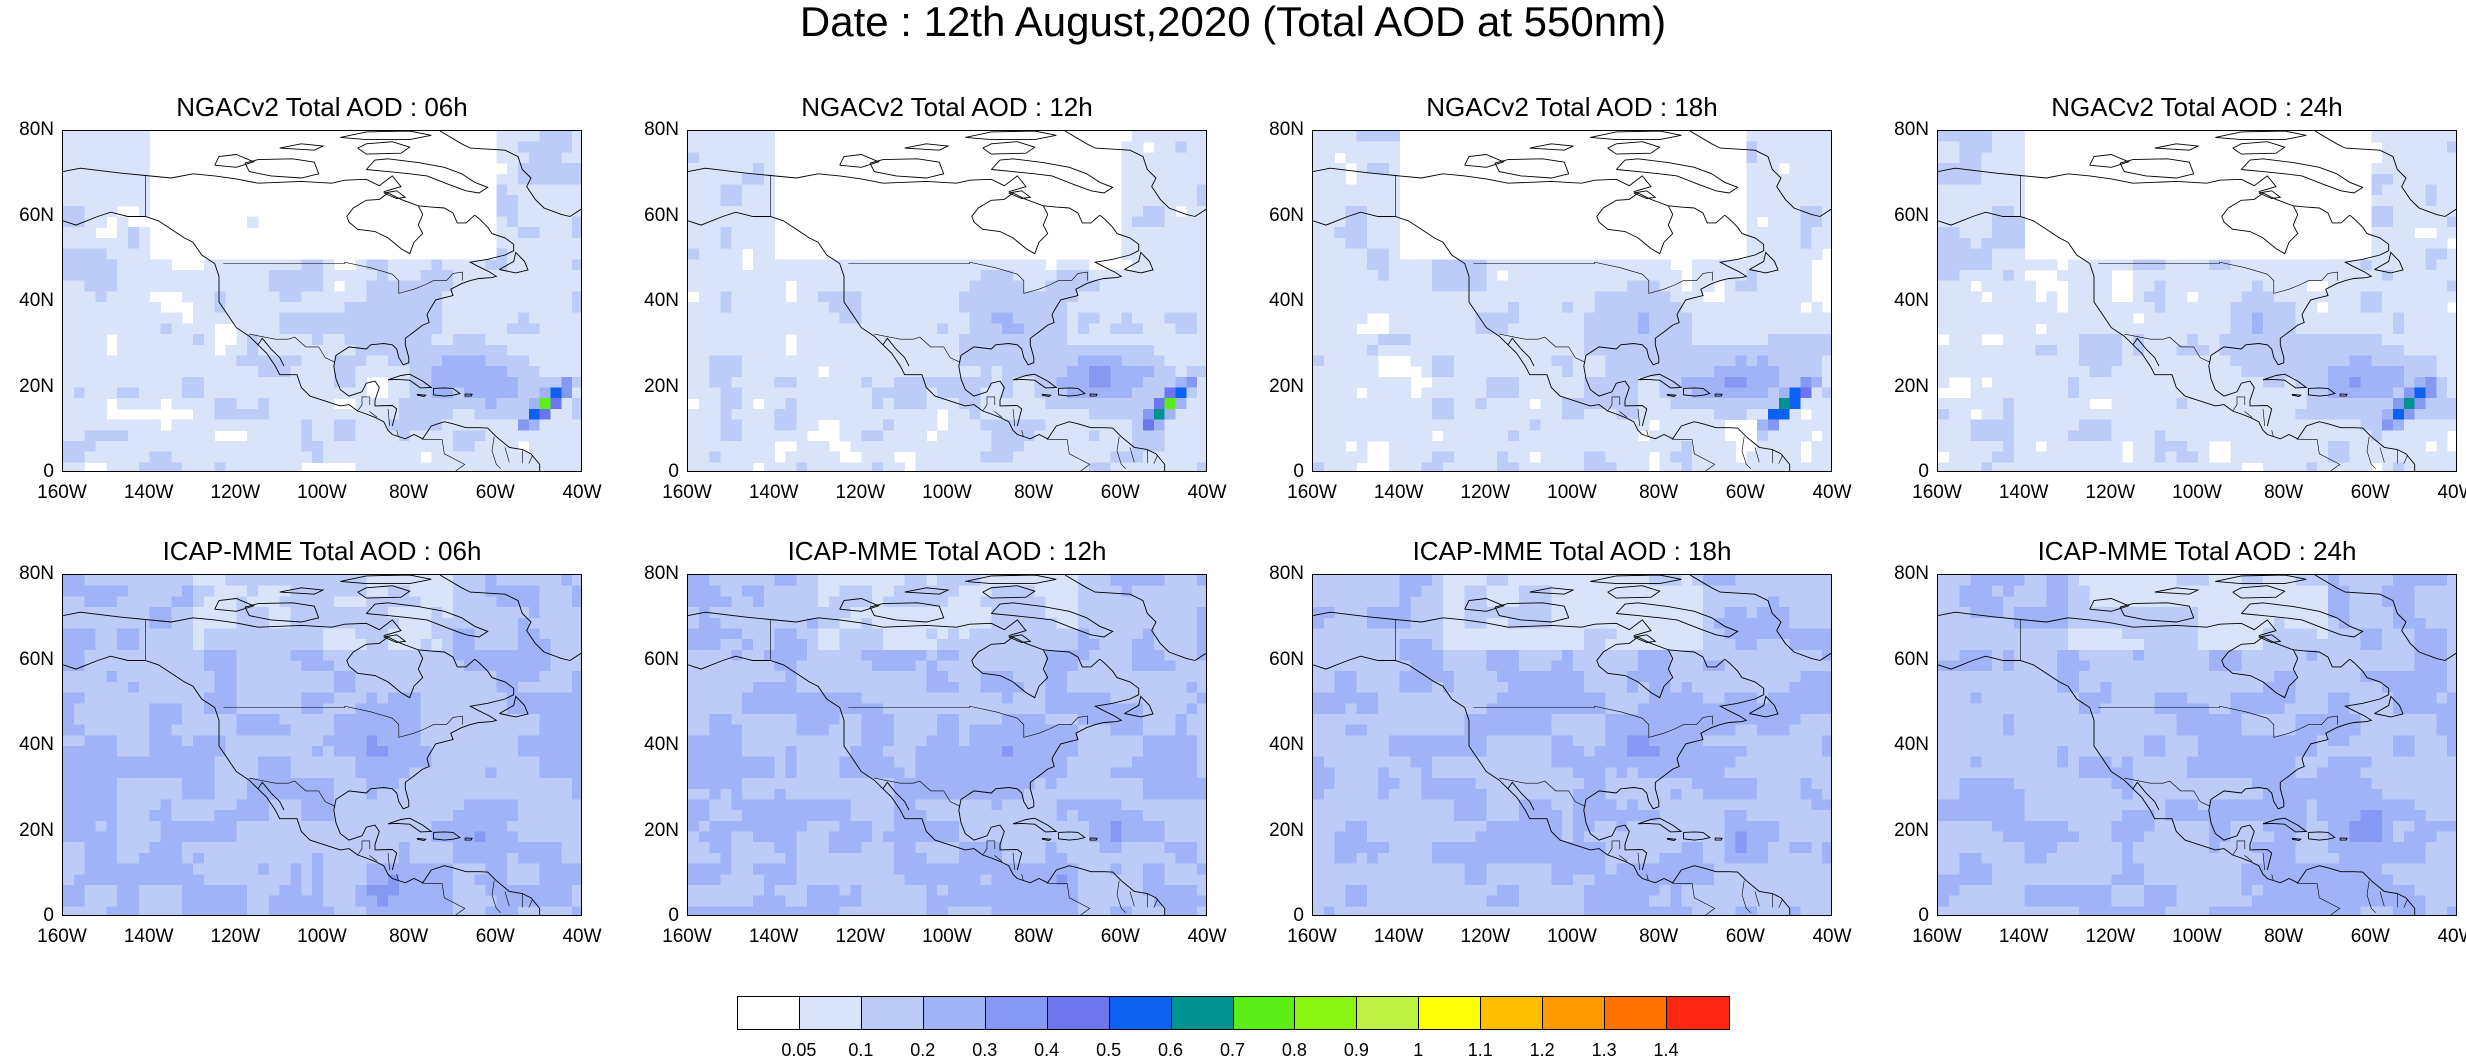  What do you see at coordinates (1666, 1050) in the screenshot?
I see `colorbar-tick-label: 1.4` at bounding box center [1666, 1050].